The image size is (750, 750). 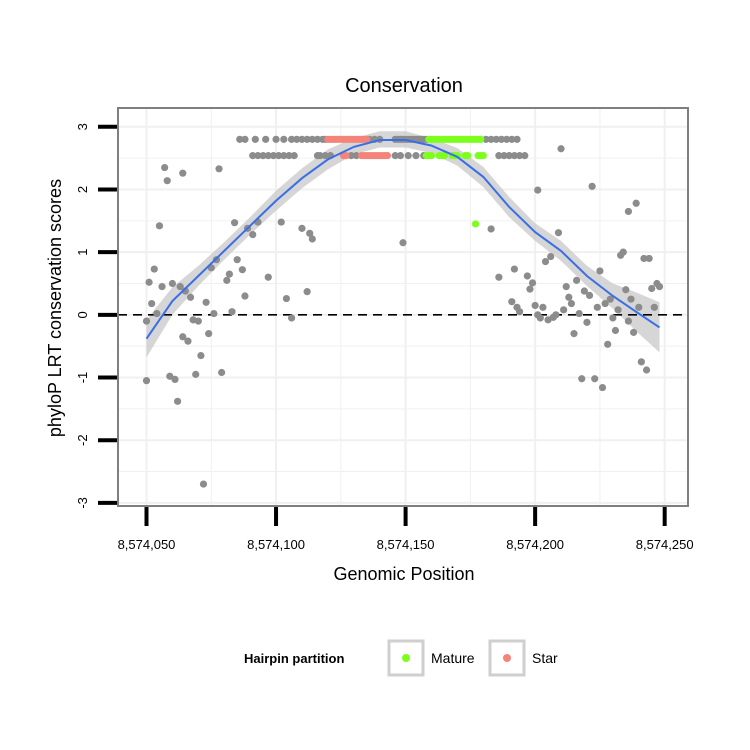 I want to click on y-tick-label: 1, so click(x=82, y=252).